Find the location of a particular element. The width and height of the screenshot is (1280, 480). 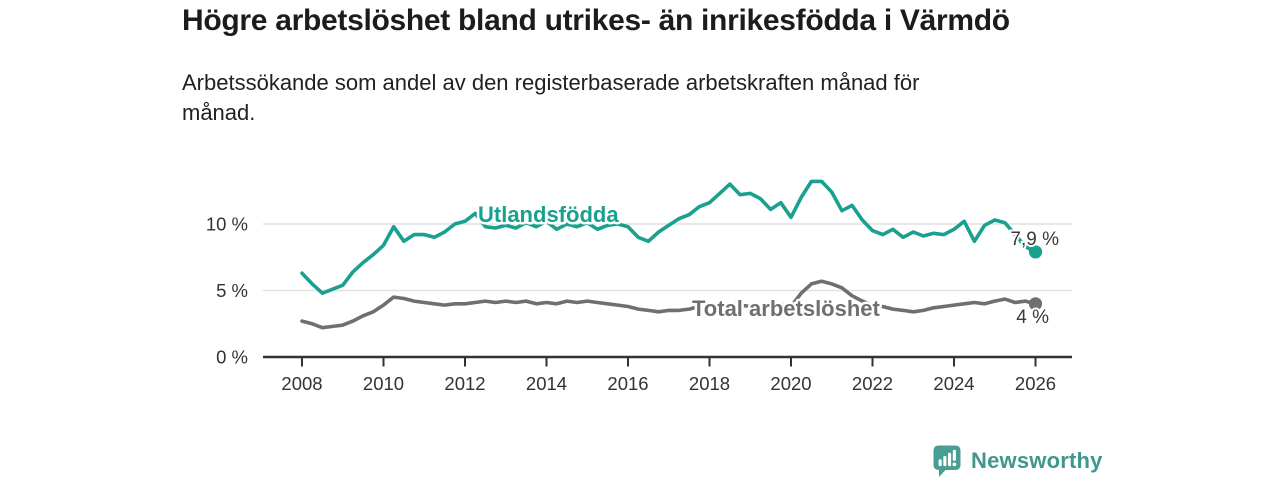

series-end-value-label-utlandsf-dda: 7,9 % is located at coordinates (1034, 239).